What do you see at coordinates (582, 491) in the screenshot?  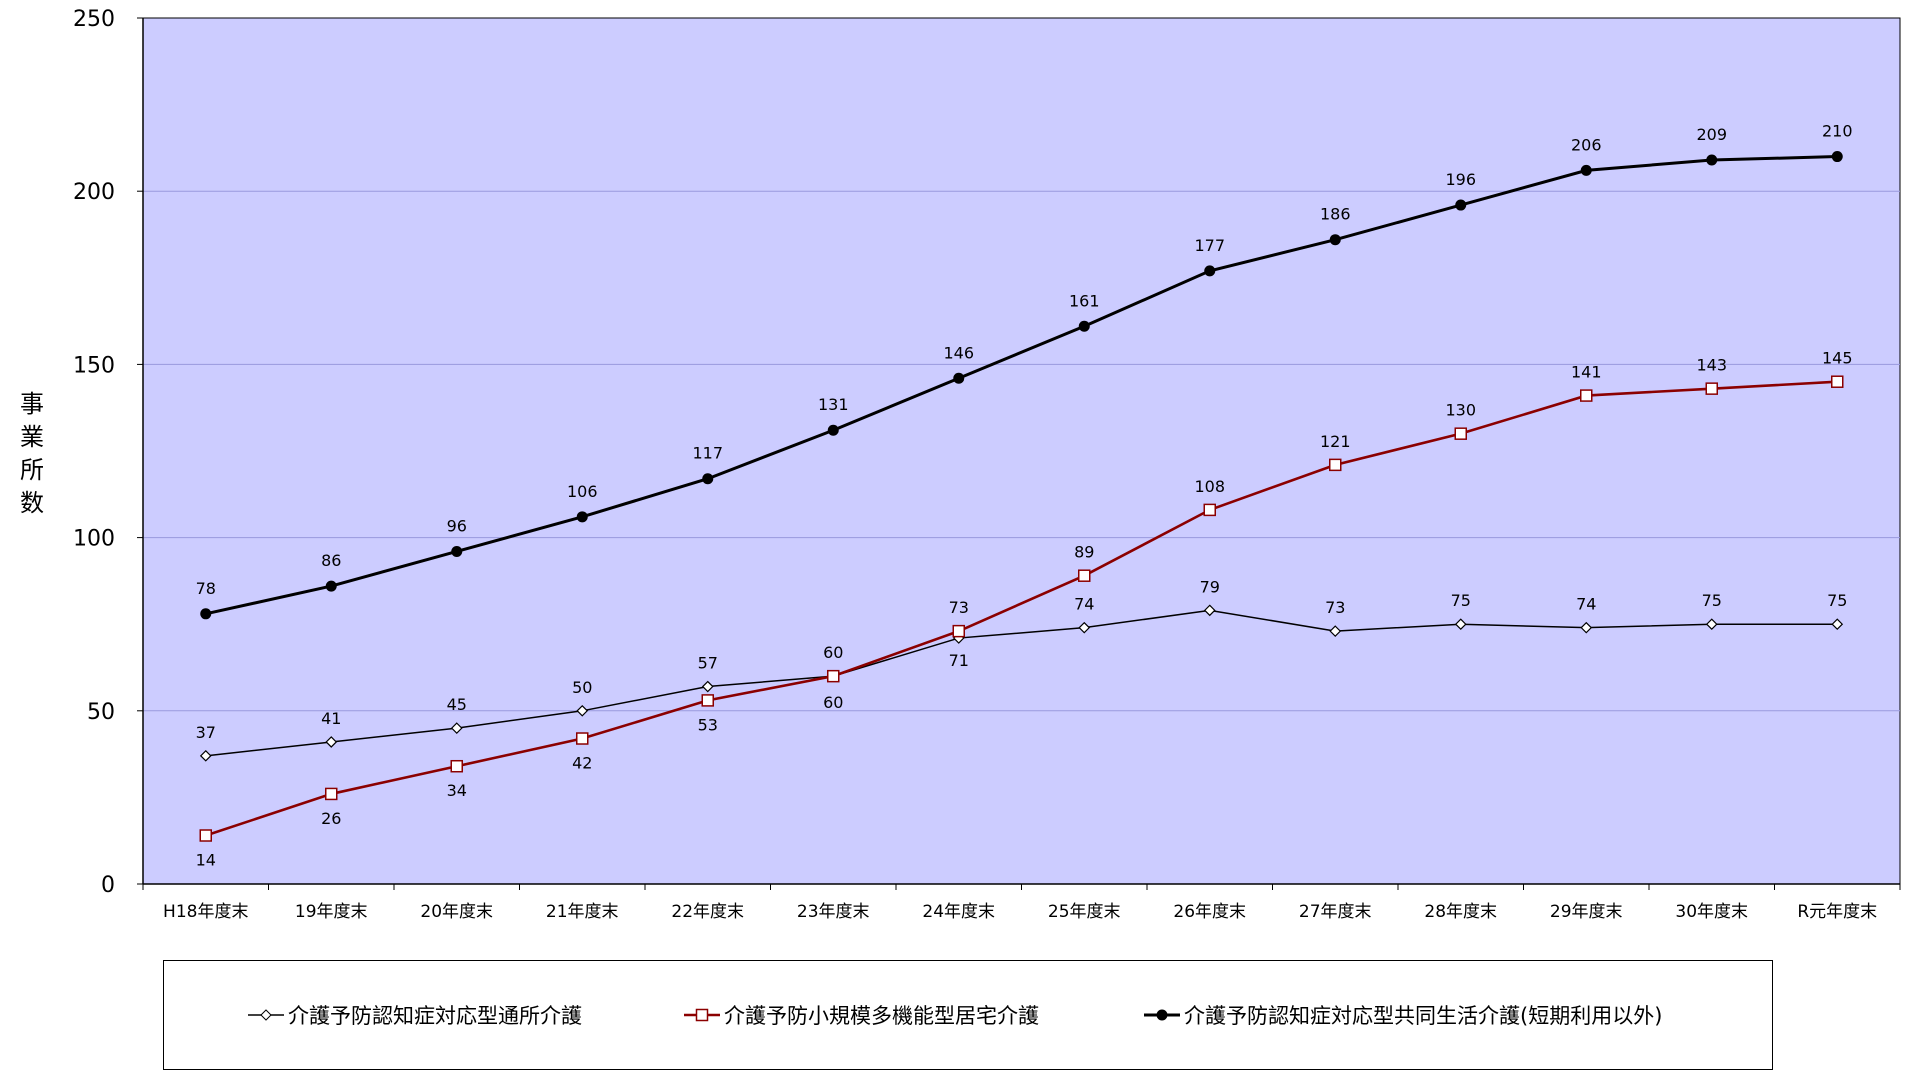 I see `data-label: 106` at bounding box center [582, 491].